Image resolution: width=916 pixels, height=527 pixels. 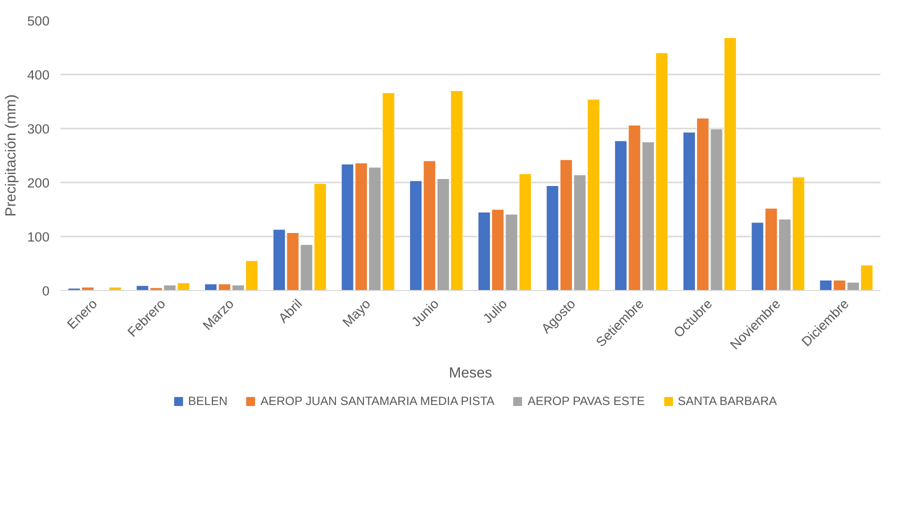 What do you see at coordinates (38, 75) in the screenshot?
I see `y-tick-label: 400` at bounding box center [38, 75].